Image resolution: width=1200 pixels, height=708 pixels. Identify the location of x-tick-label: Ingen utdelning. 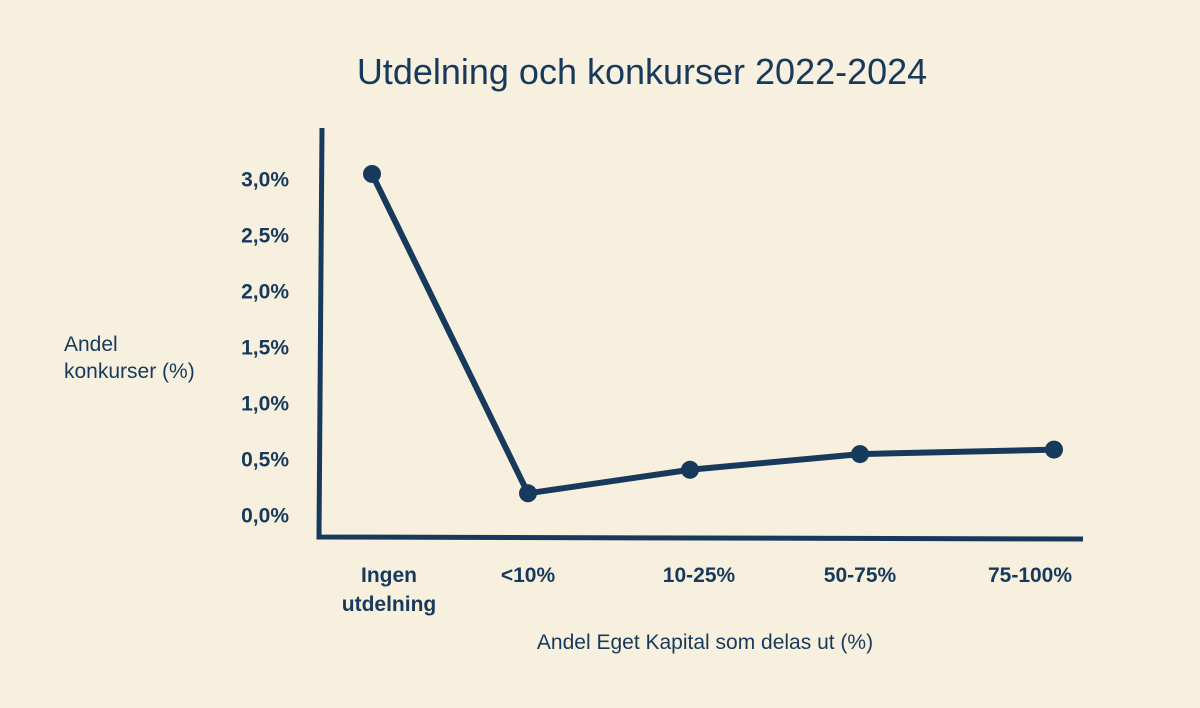
(389, 590).